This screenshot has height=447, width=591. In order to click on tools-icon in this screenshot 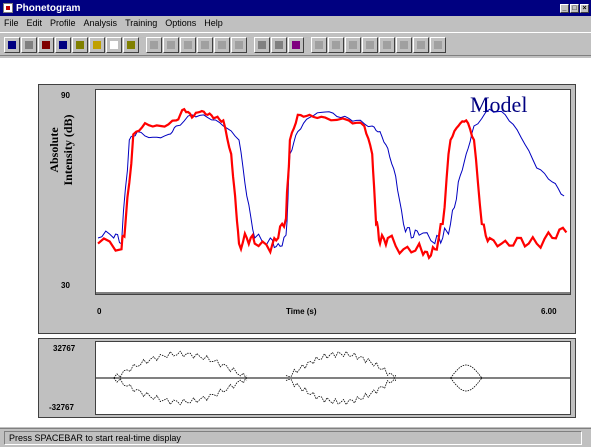, I will do `click(80, 45)`.